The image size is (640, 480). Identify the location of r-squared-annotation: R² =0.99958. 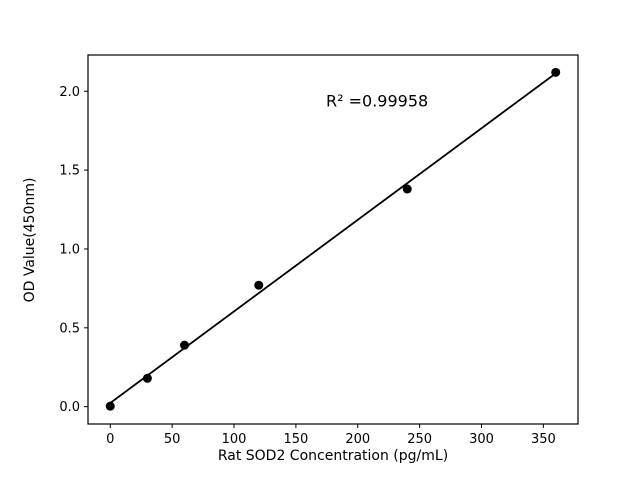
(377, 101).